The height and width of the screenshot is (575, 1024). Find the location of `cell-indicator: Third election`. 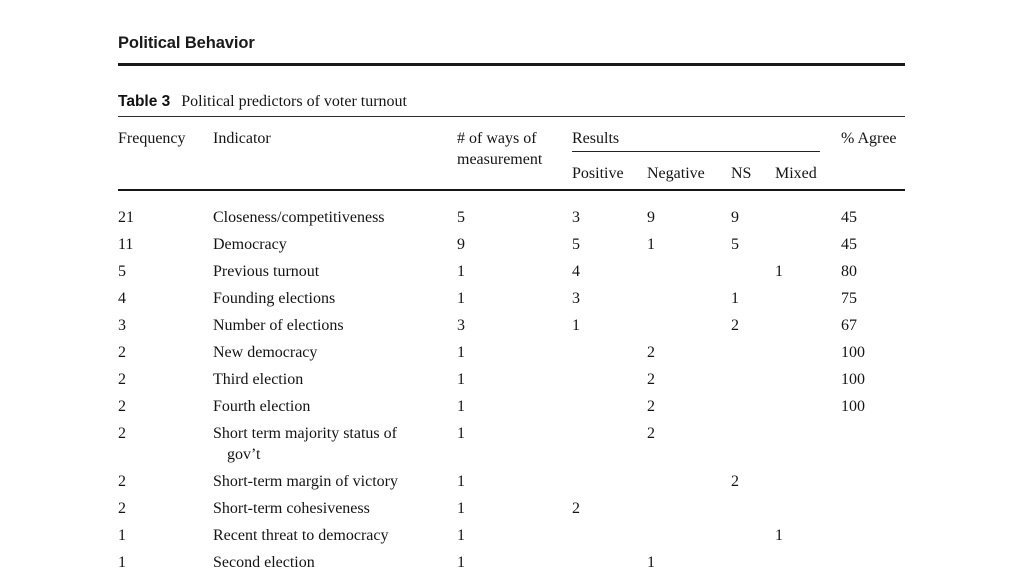

cell-indicator: Third election is located at coordinates (258, 379).